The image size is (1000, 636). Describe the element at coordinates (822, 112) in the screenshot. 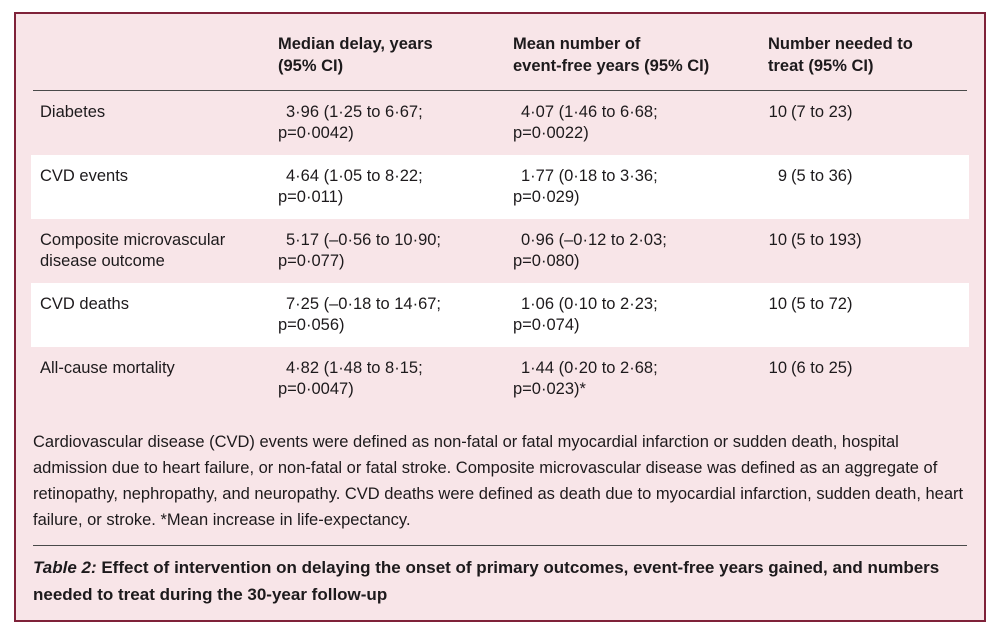

I see `nnt-ci: (7 to 23)` at that location.